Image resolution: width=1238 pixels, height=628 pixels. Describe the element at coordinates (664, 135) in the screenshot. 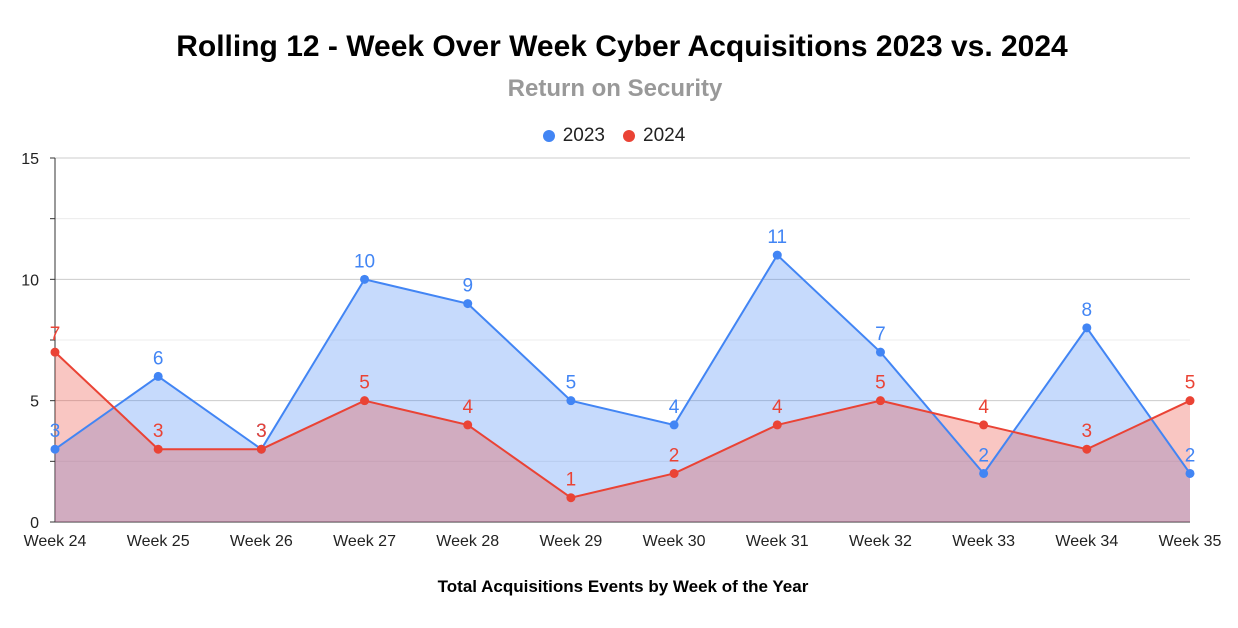

I see `legend-label-2024: 2024` at that location.